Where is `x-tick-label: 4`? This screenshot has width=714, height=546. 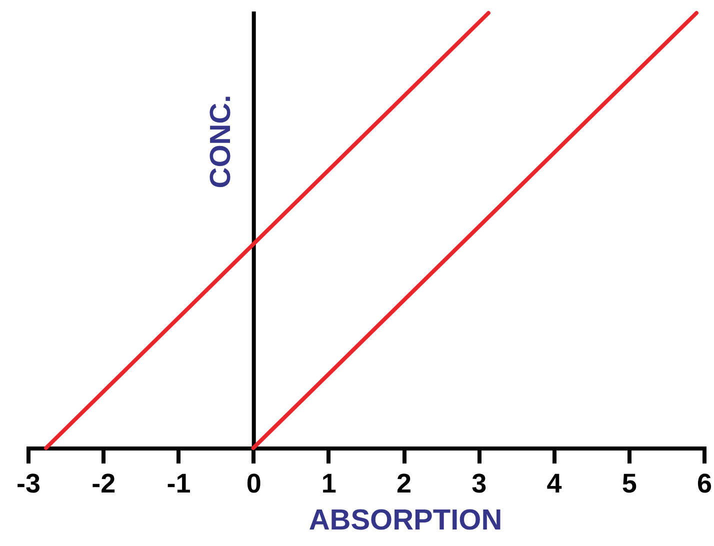
x-tick-label: 4 is located at coordinates (554, 483).